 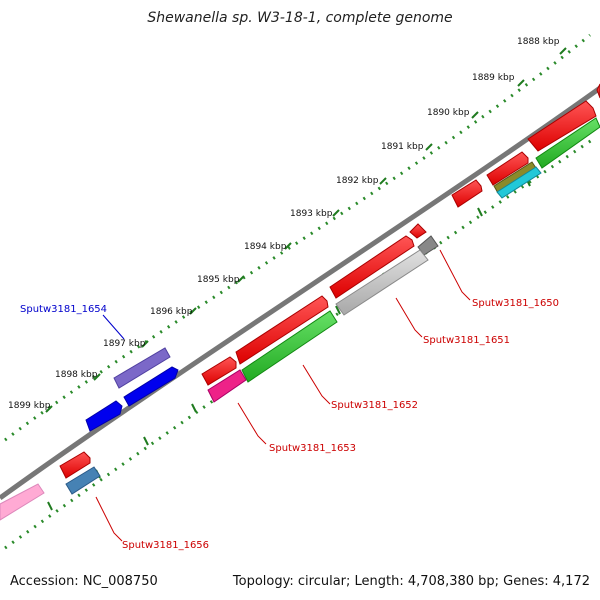 I want to click on tick-label: 1888 kbp, so click(x=538, y=42).